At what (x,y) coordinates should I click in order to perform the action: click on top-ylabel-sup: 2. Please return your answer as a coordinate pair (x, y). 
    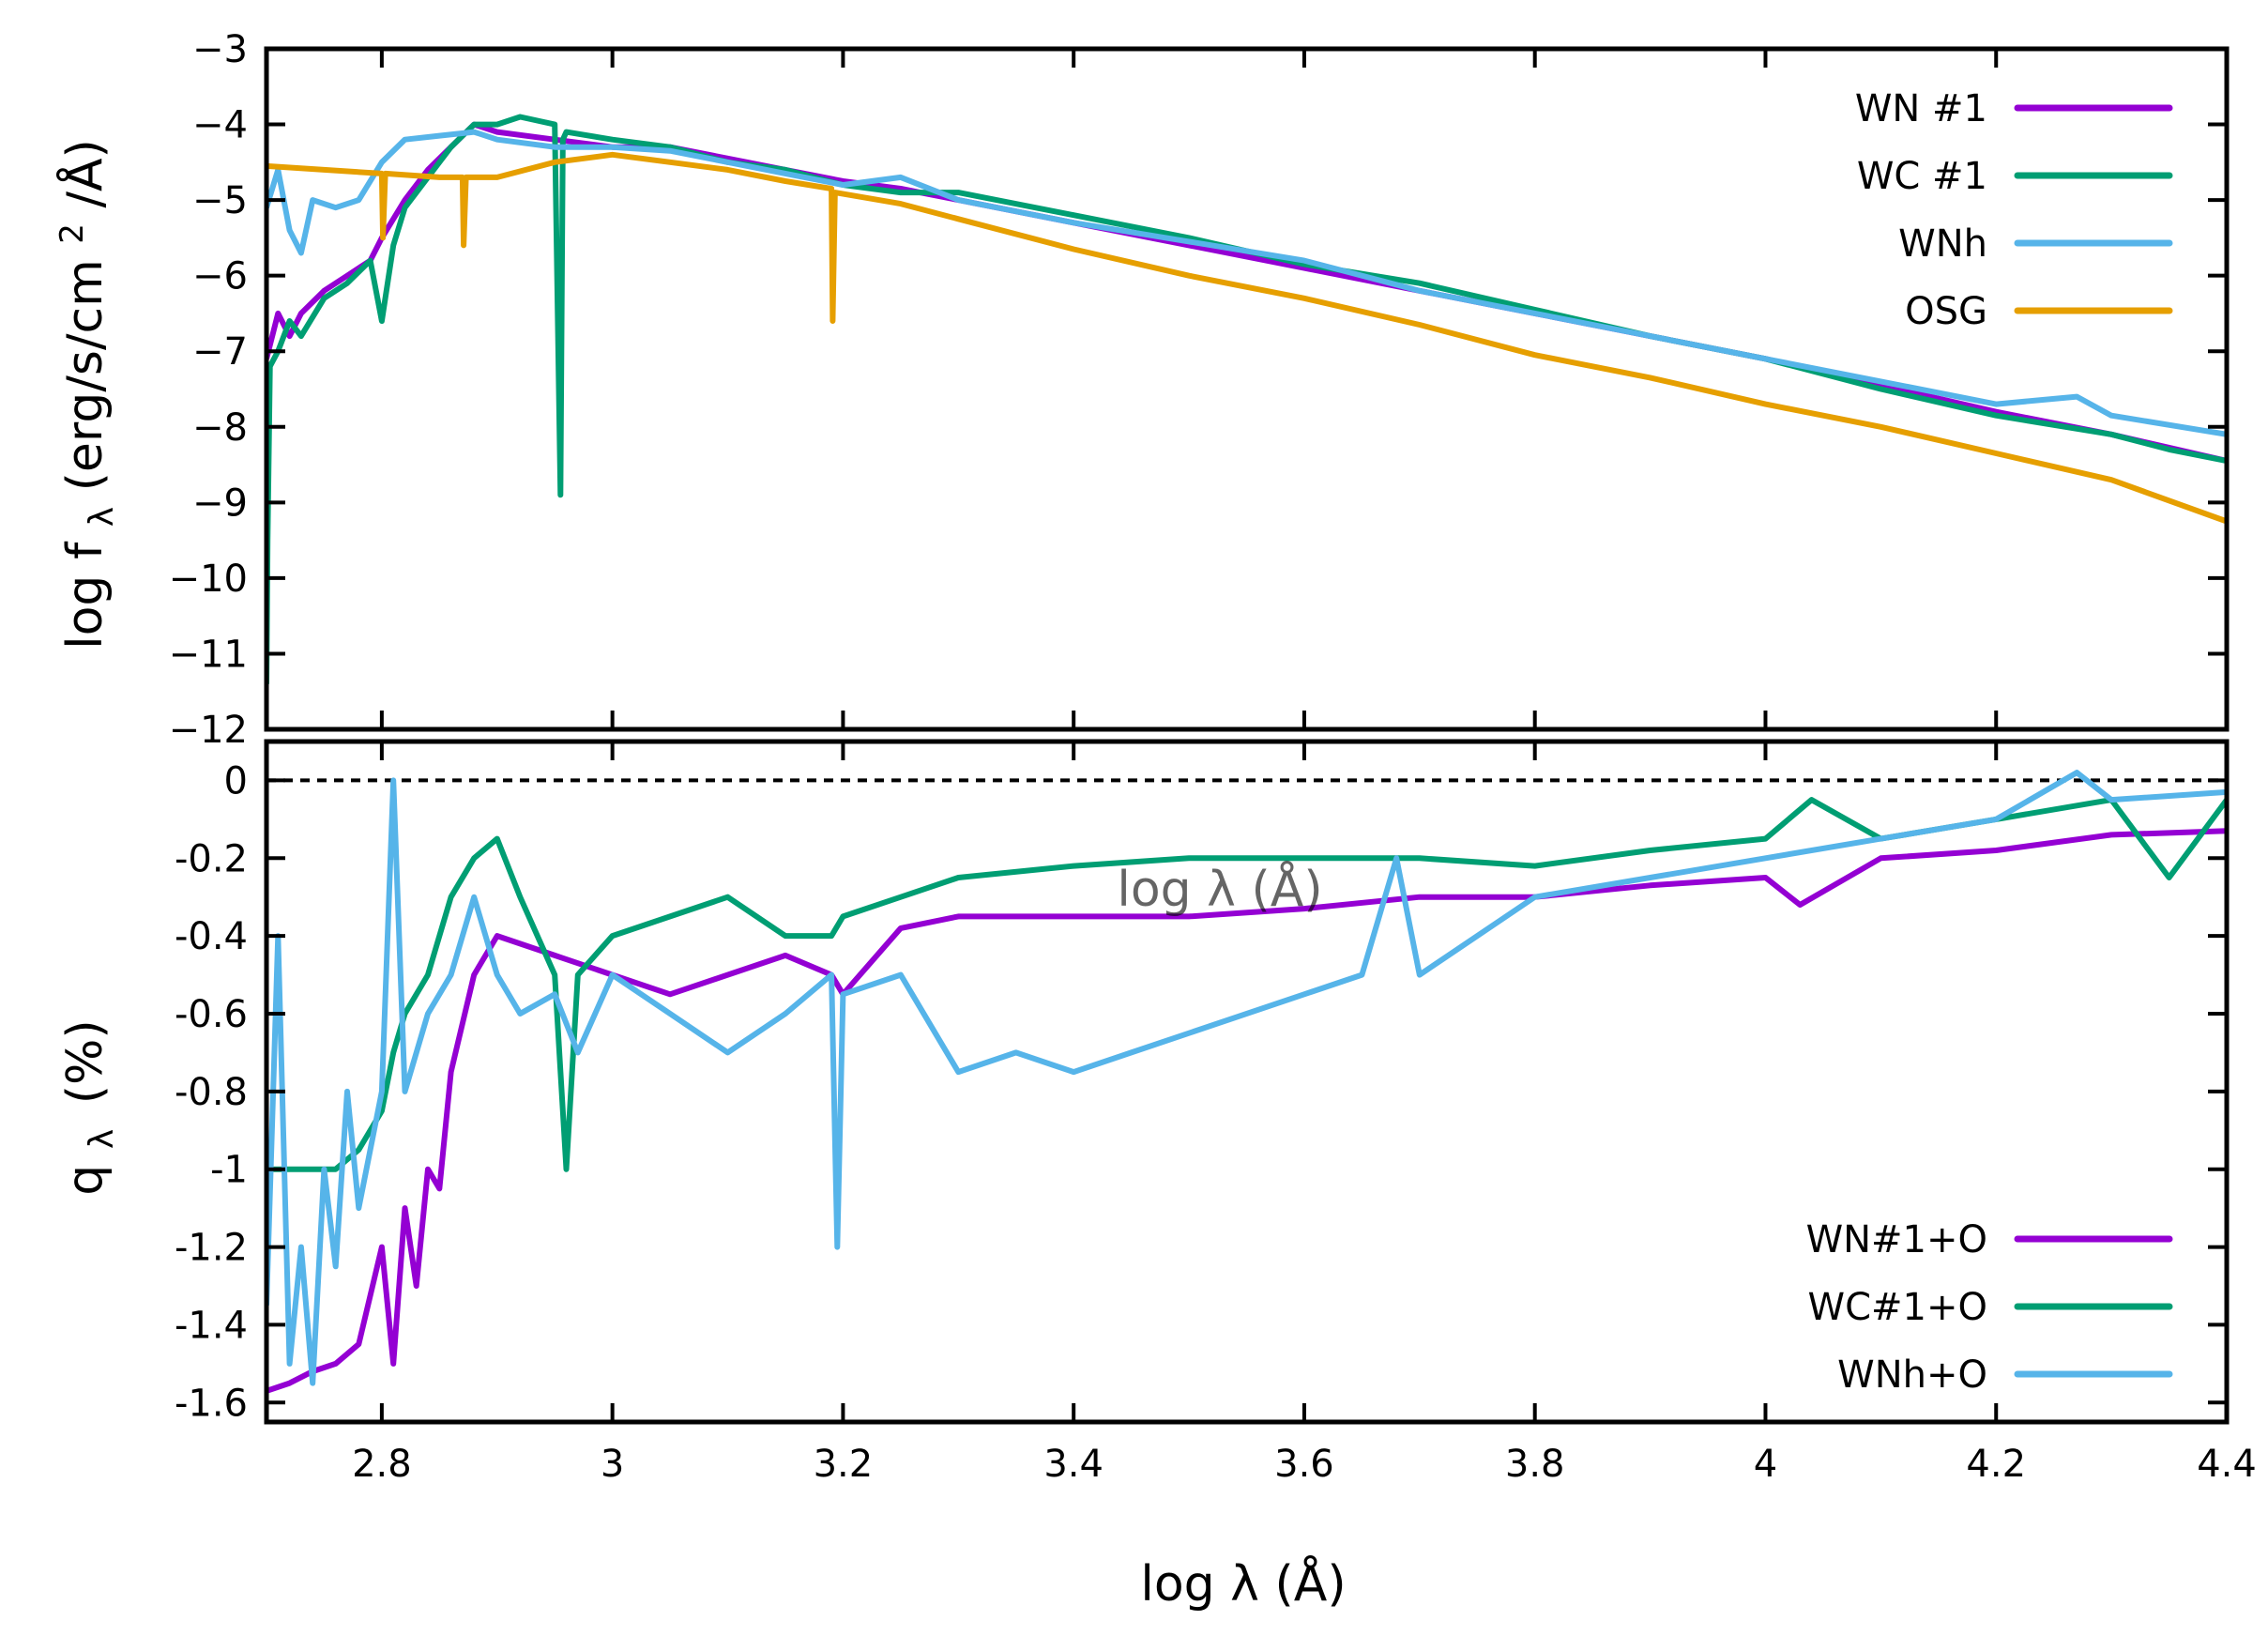
    Looking at the image, I should click on (72, 233).